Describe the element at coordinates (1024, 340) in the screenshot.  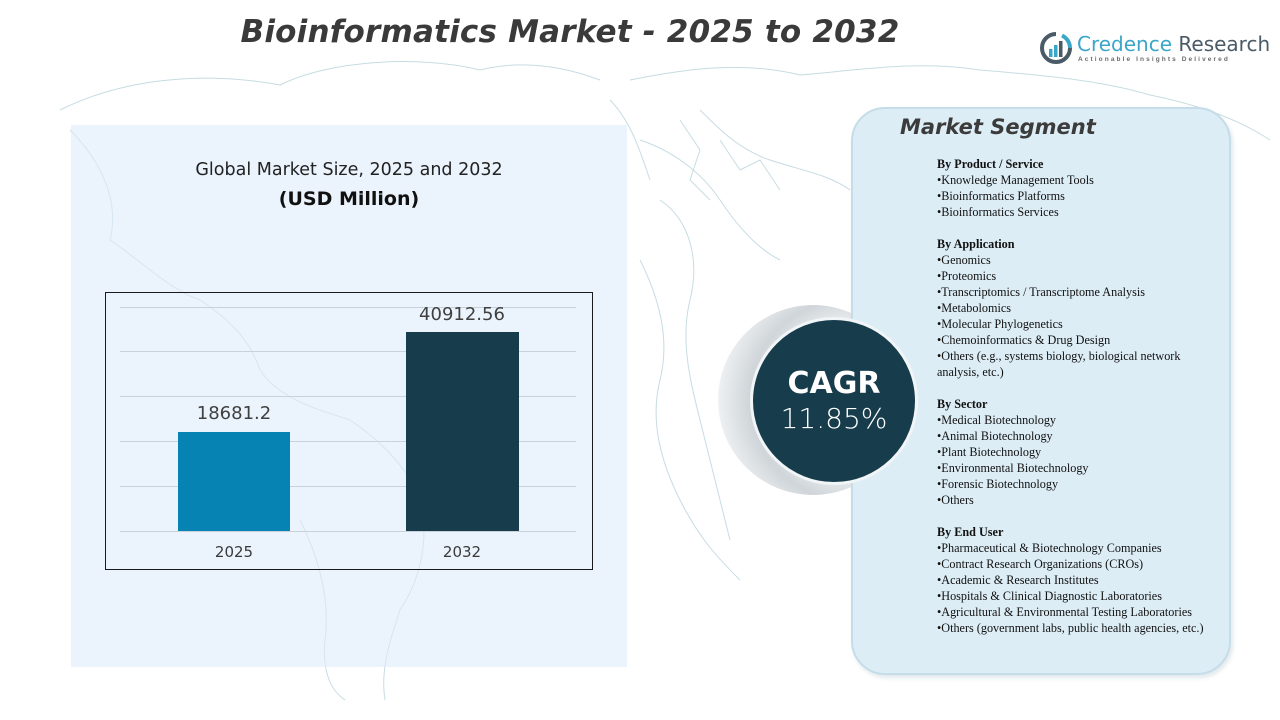
I see `segment-item: •Chemoinformatics & Drug Design` at that location.